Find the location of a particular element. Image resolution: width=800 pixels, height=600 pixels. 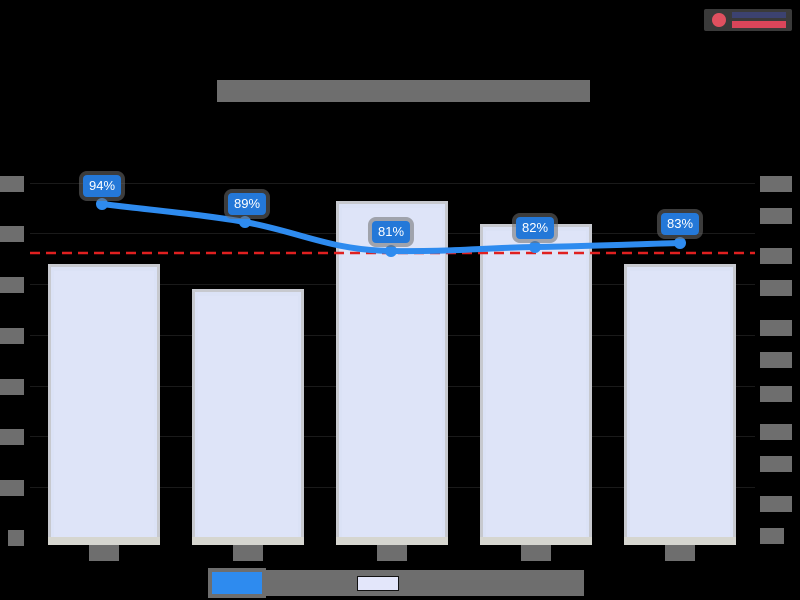

logo-icon is located at coordinates (719, 20).